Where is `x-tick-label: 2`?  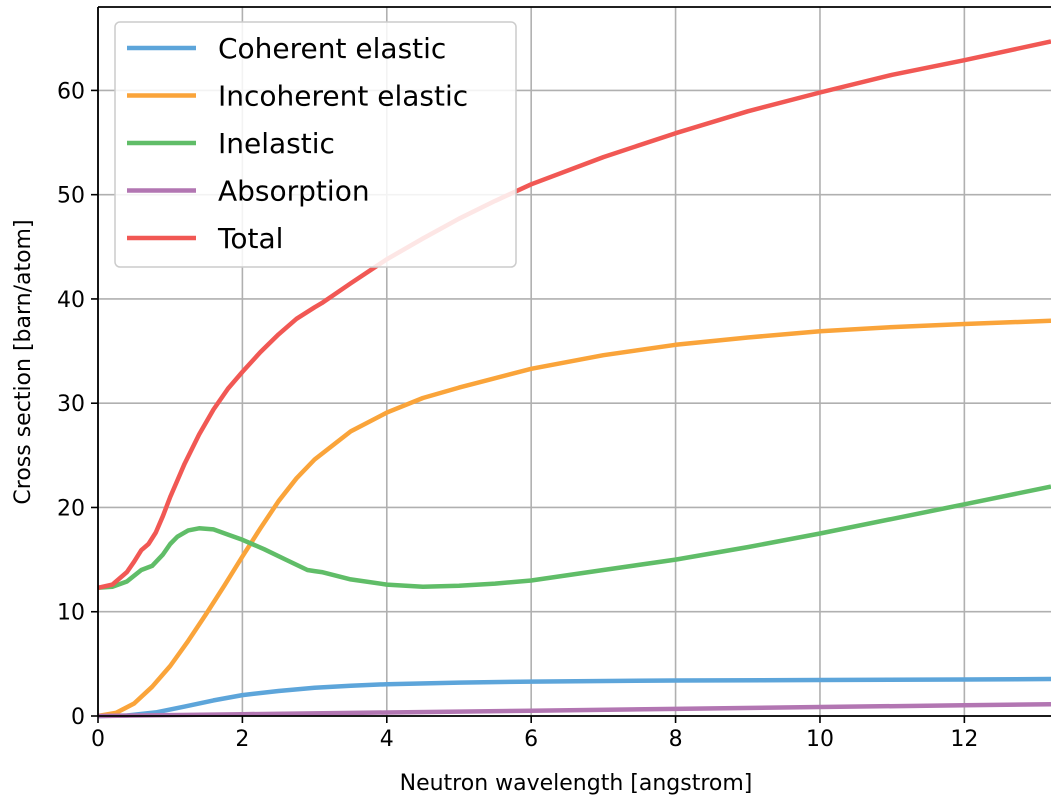 x-tick-label: 2 is located at coordinates (242, 739).